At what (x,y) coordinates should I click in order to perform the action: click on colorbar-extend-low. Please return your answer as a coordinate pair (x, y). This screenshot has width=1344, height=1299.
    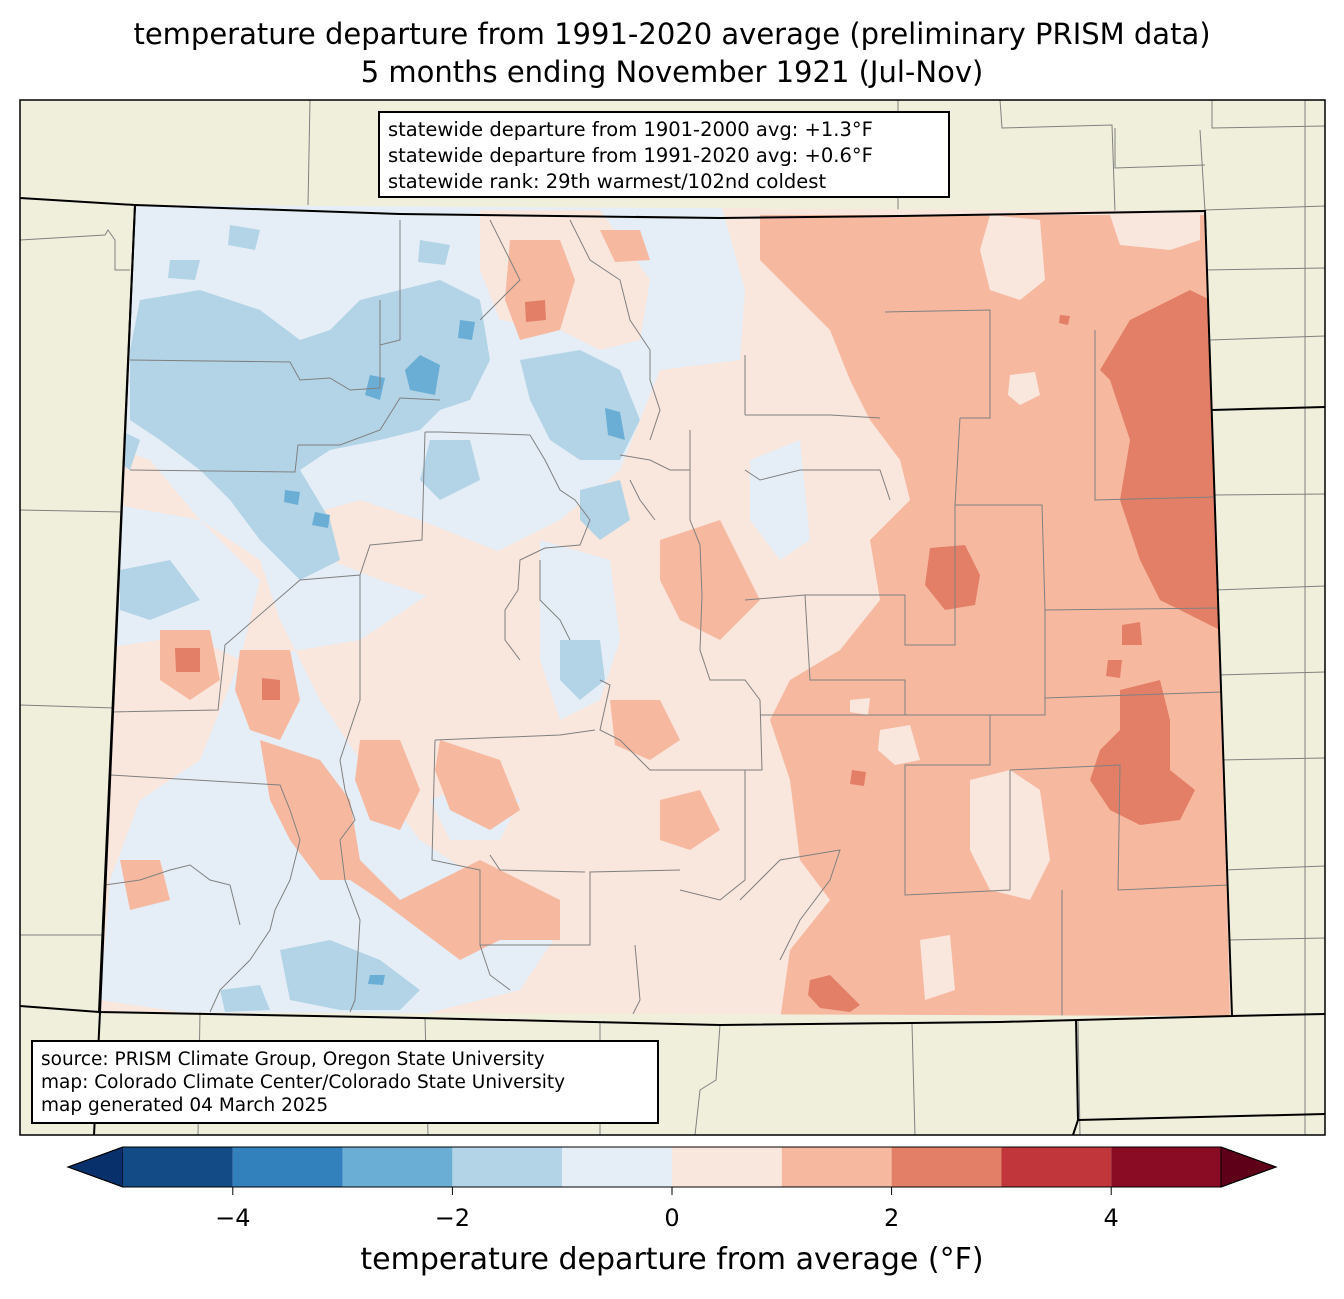
    Looking at the image, I should click on (95, 1167).